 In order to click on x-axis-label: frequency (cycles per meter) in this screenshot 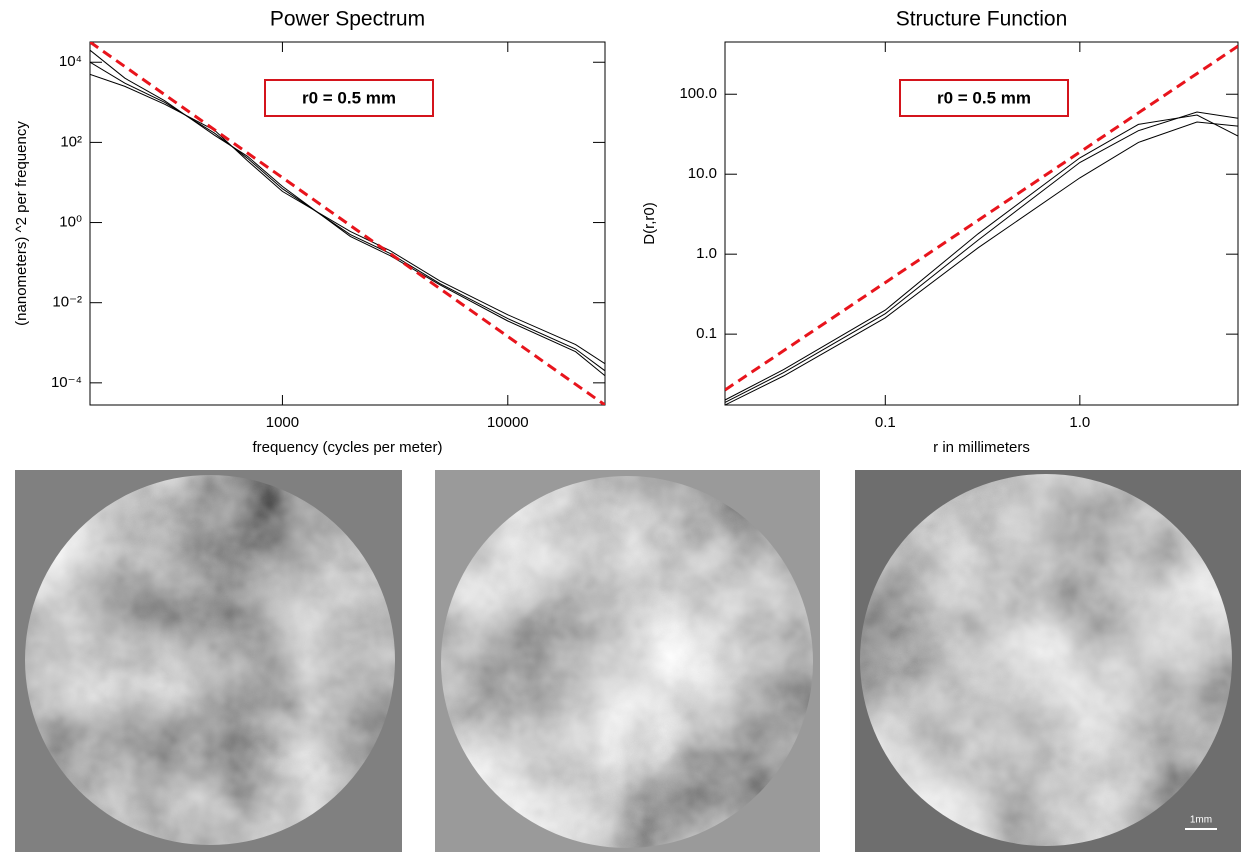, I will do `click(347, 447)`.